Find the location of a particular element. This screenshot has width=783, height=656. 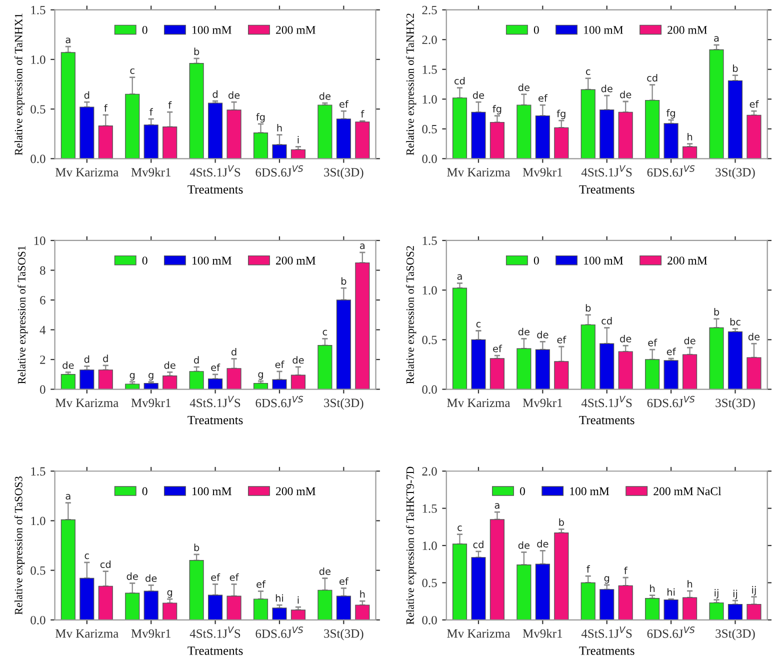

y-tick-label: 8 is located at coordinates (43, 270).